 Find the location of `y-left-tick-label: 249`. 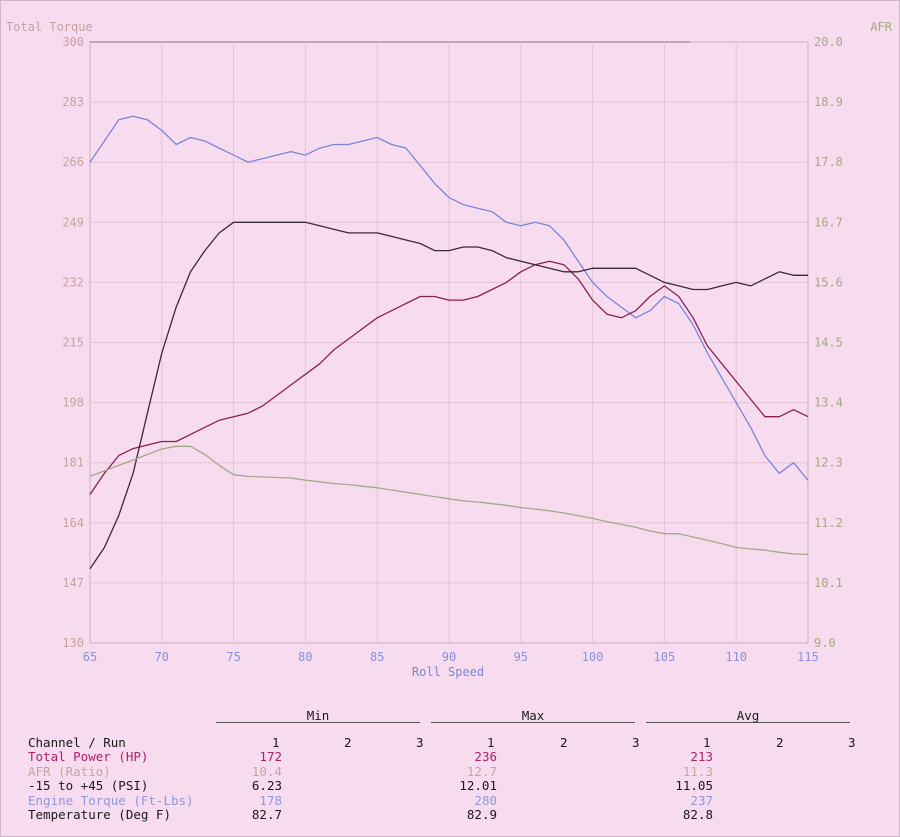

y-left-tick-label: 249 is located at coordinates (73, 222).